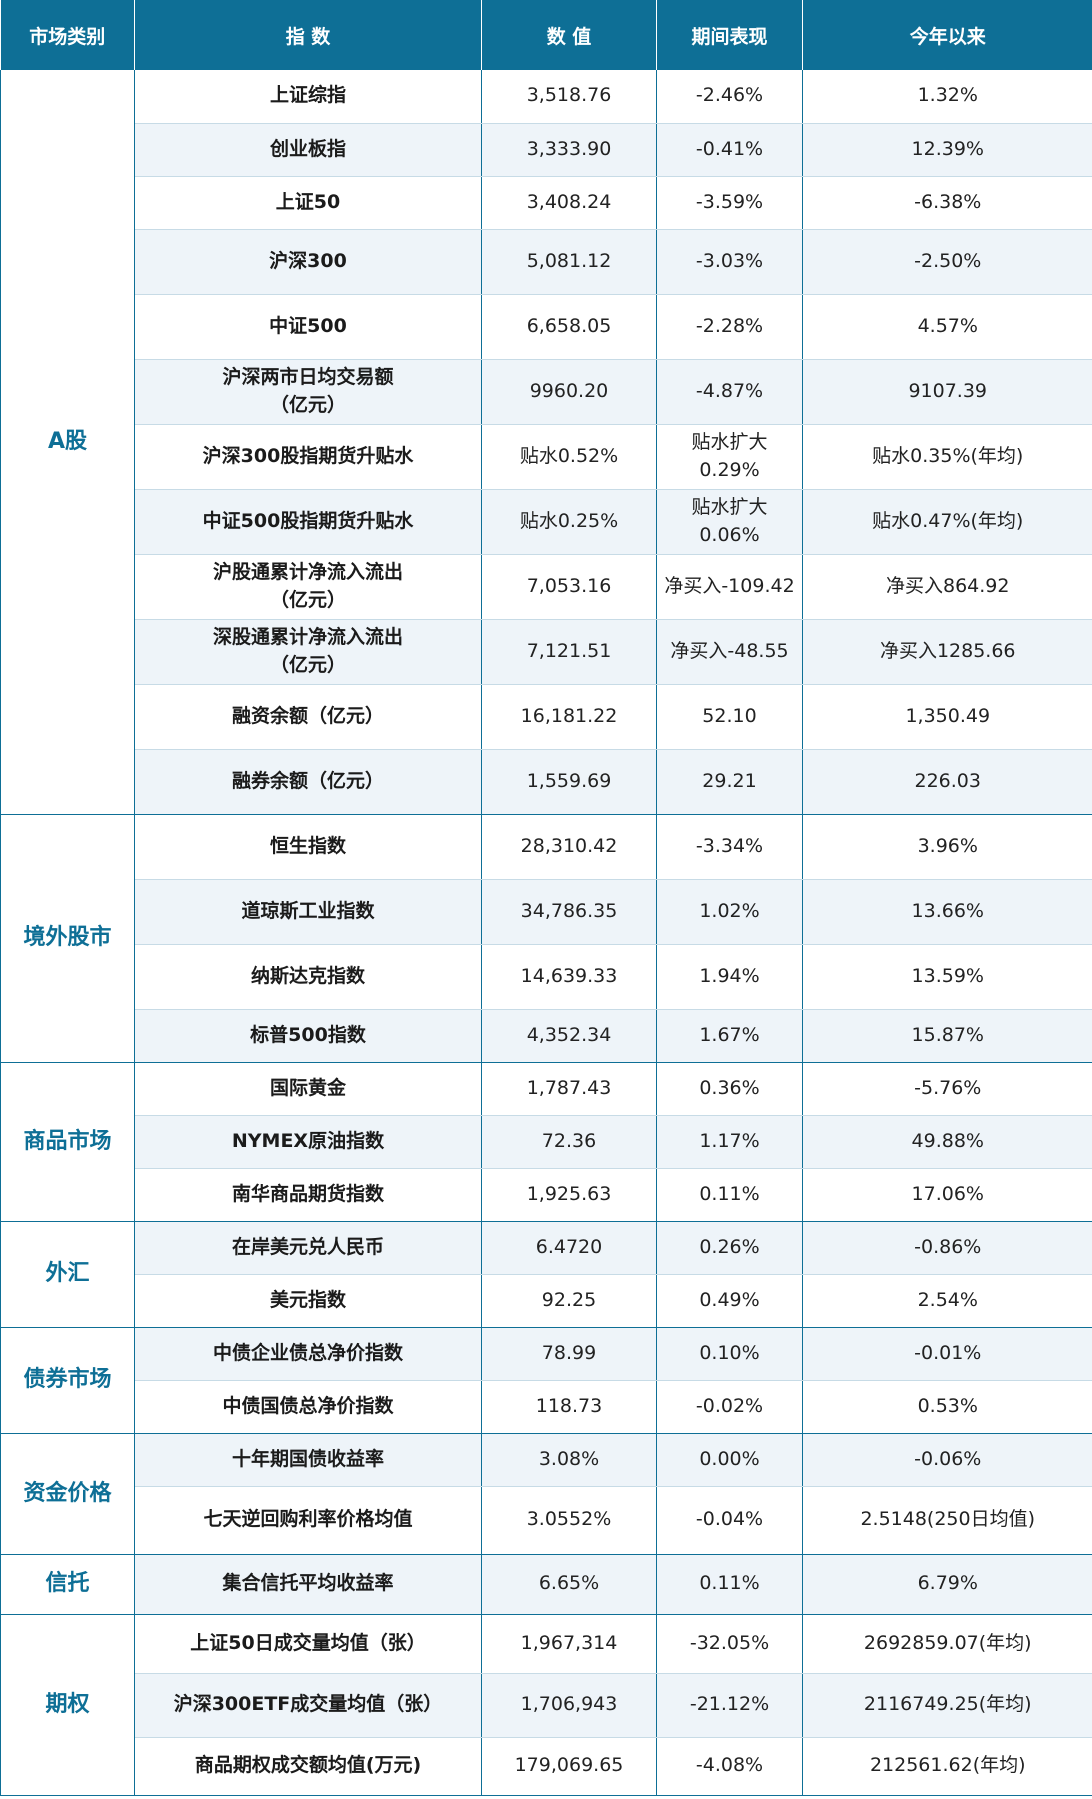 This screenshot has width=1092, height=1799. I want to click on header-period-performance: 期间表现, so click(729, 35).